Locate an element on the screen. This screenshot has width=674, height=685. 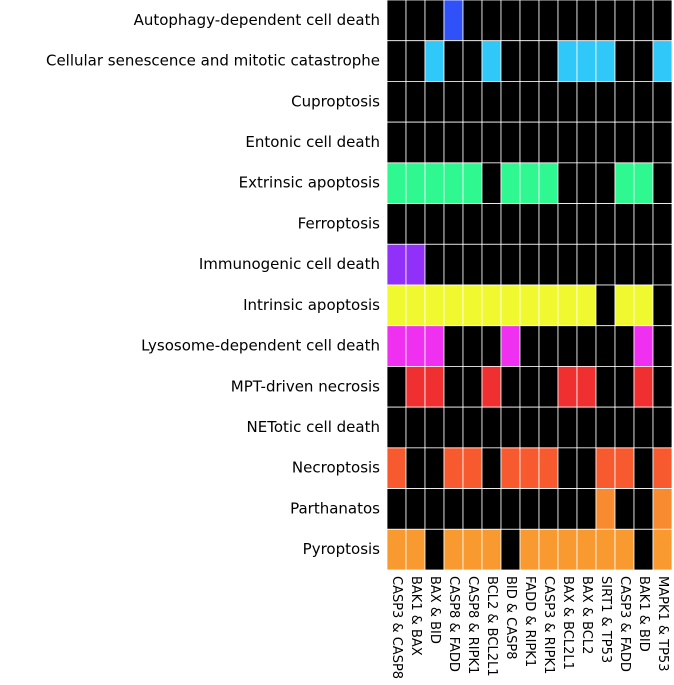
row-label: Autophagy-dependent cell death is located at coordinates (257, 20).